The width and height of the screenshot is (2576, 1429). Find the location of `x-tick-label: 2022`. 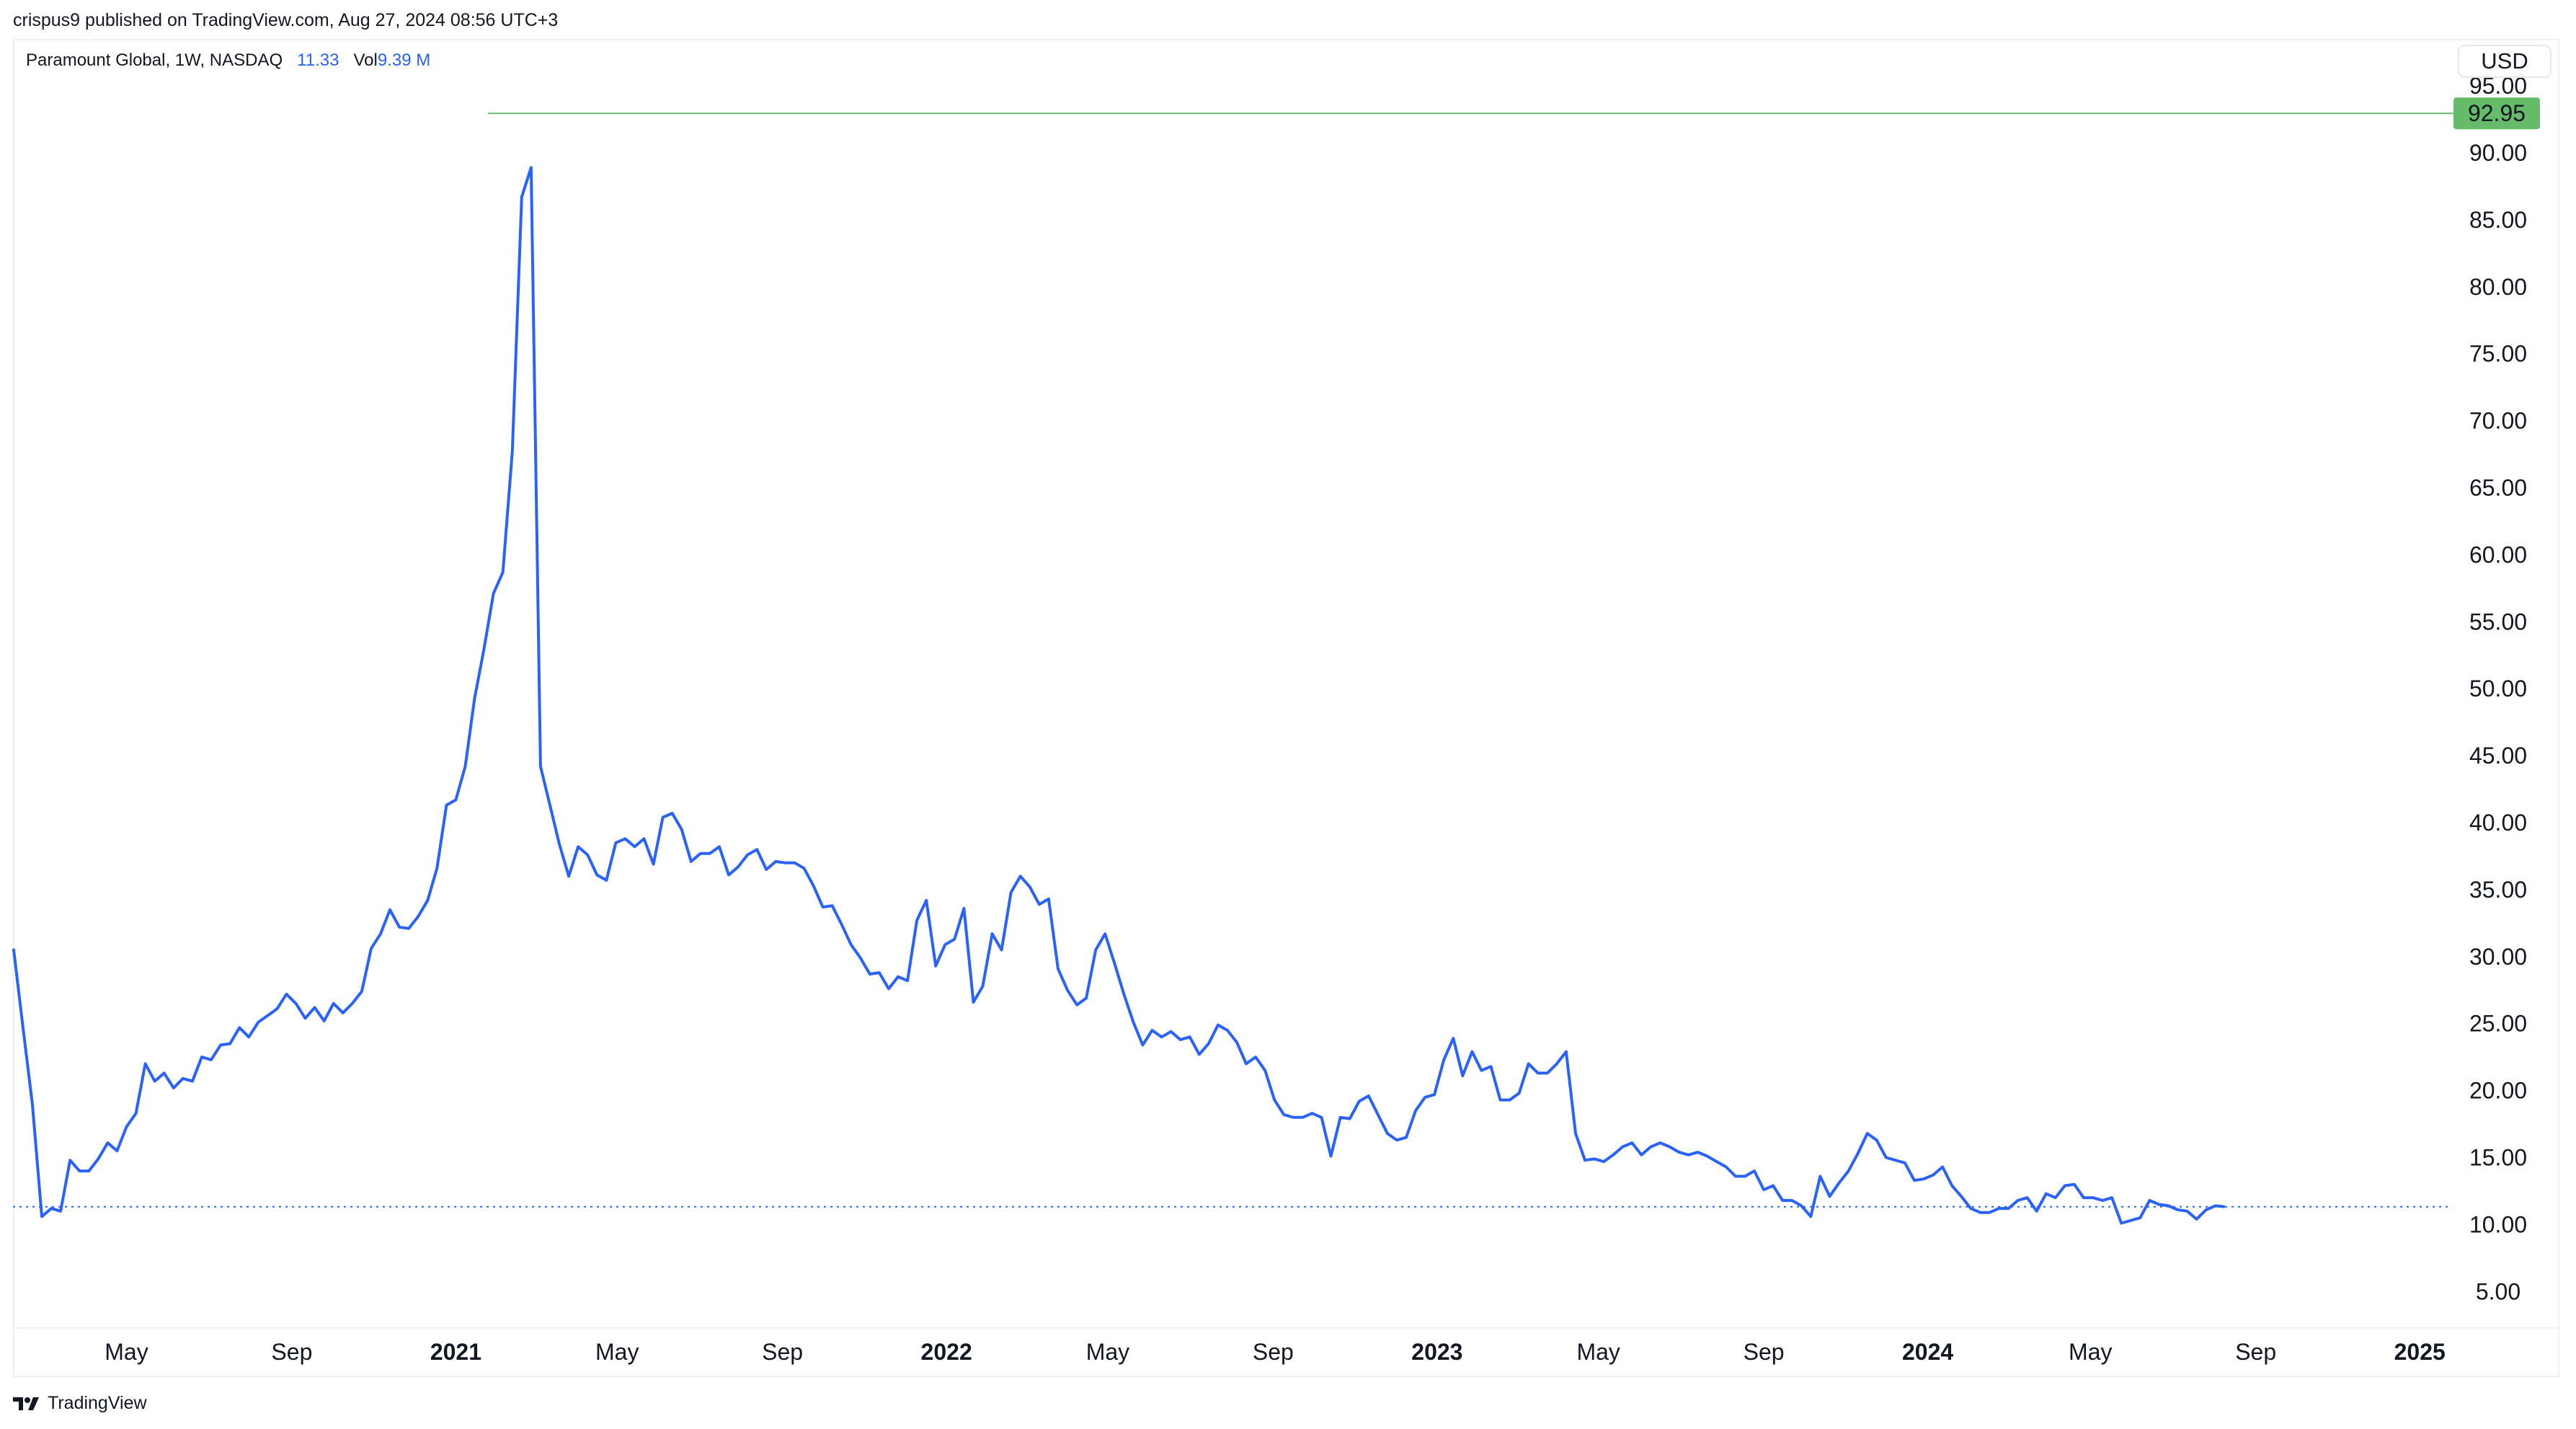

x-tick-label: 2022 is located at coordinates (946, 1352).